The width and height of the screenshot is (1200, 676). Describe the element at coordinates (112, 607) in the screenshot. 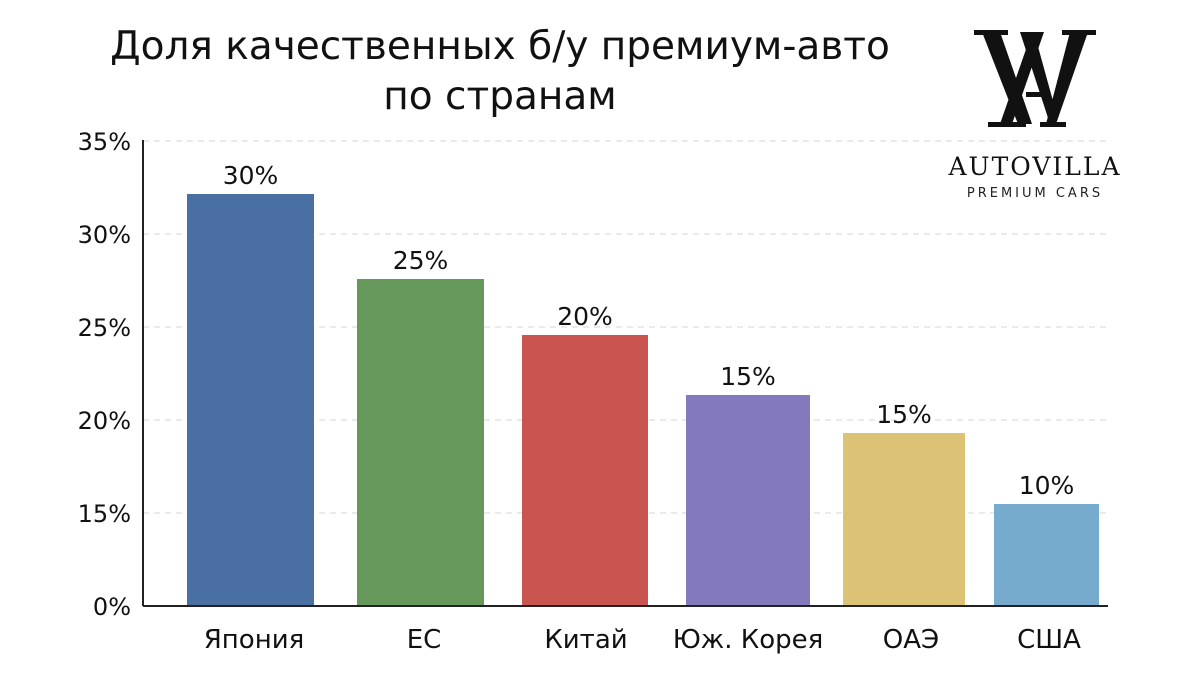

I see `y-tick-label: 0%` at that location.